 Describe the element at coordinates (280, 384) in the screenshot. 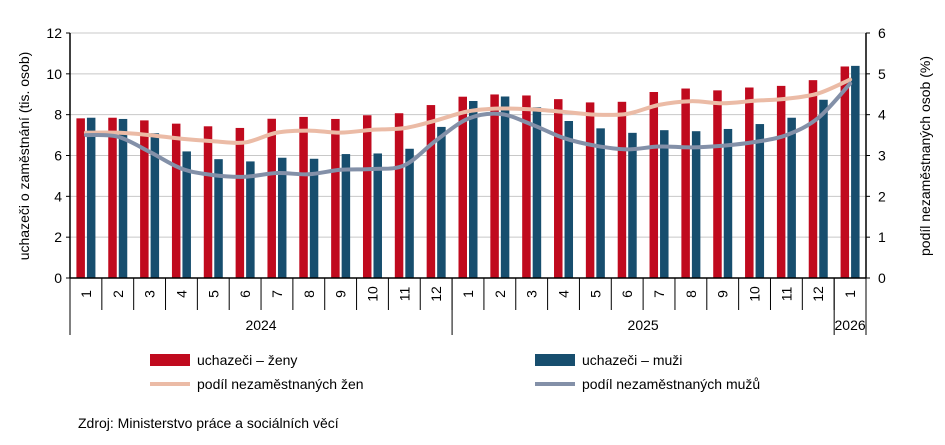

I see `legend-label: podíl nezaměstnaných žen` at that location.